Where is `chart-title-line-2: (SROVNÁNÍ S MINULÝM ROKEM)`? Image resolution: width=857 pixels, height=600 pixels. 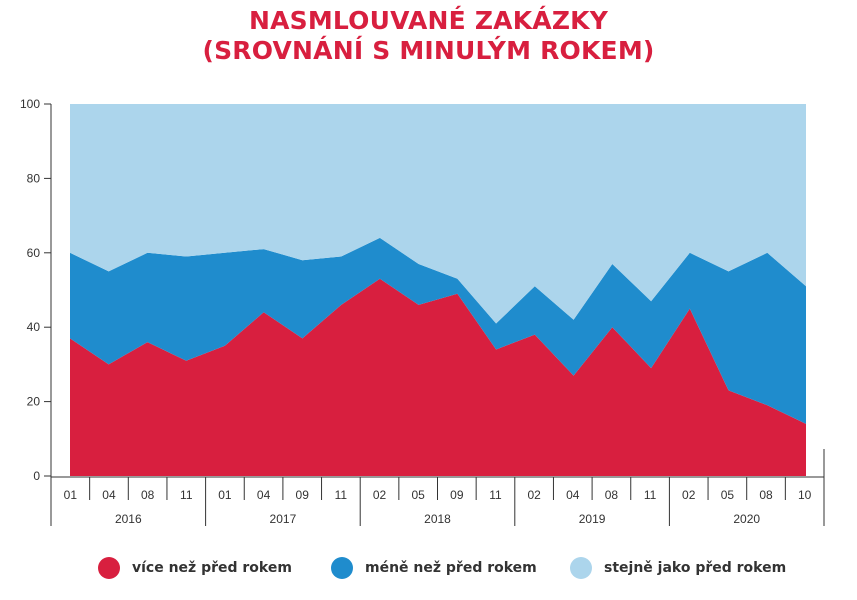
chart-title-line-2: (SROVNÁNÍ S MINULÝM ROKEM) is located at coordinates (428, 50).